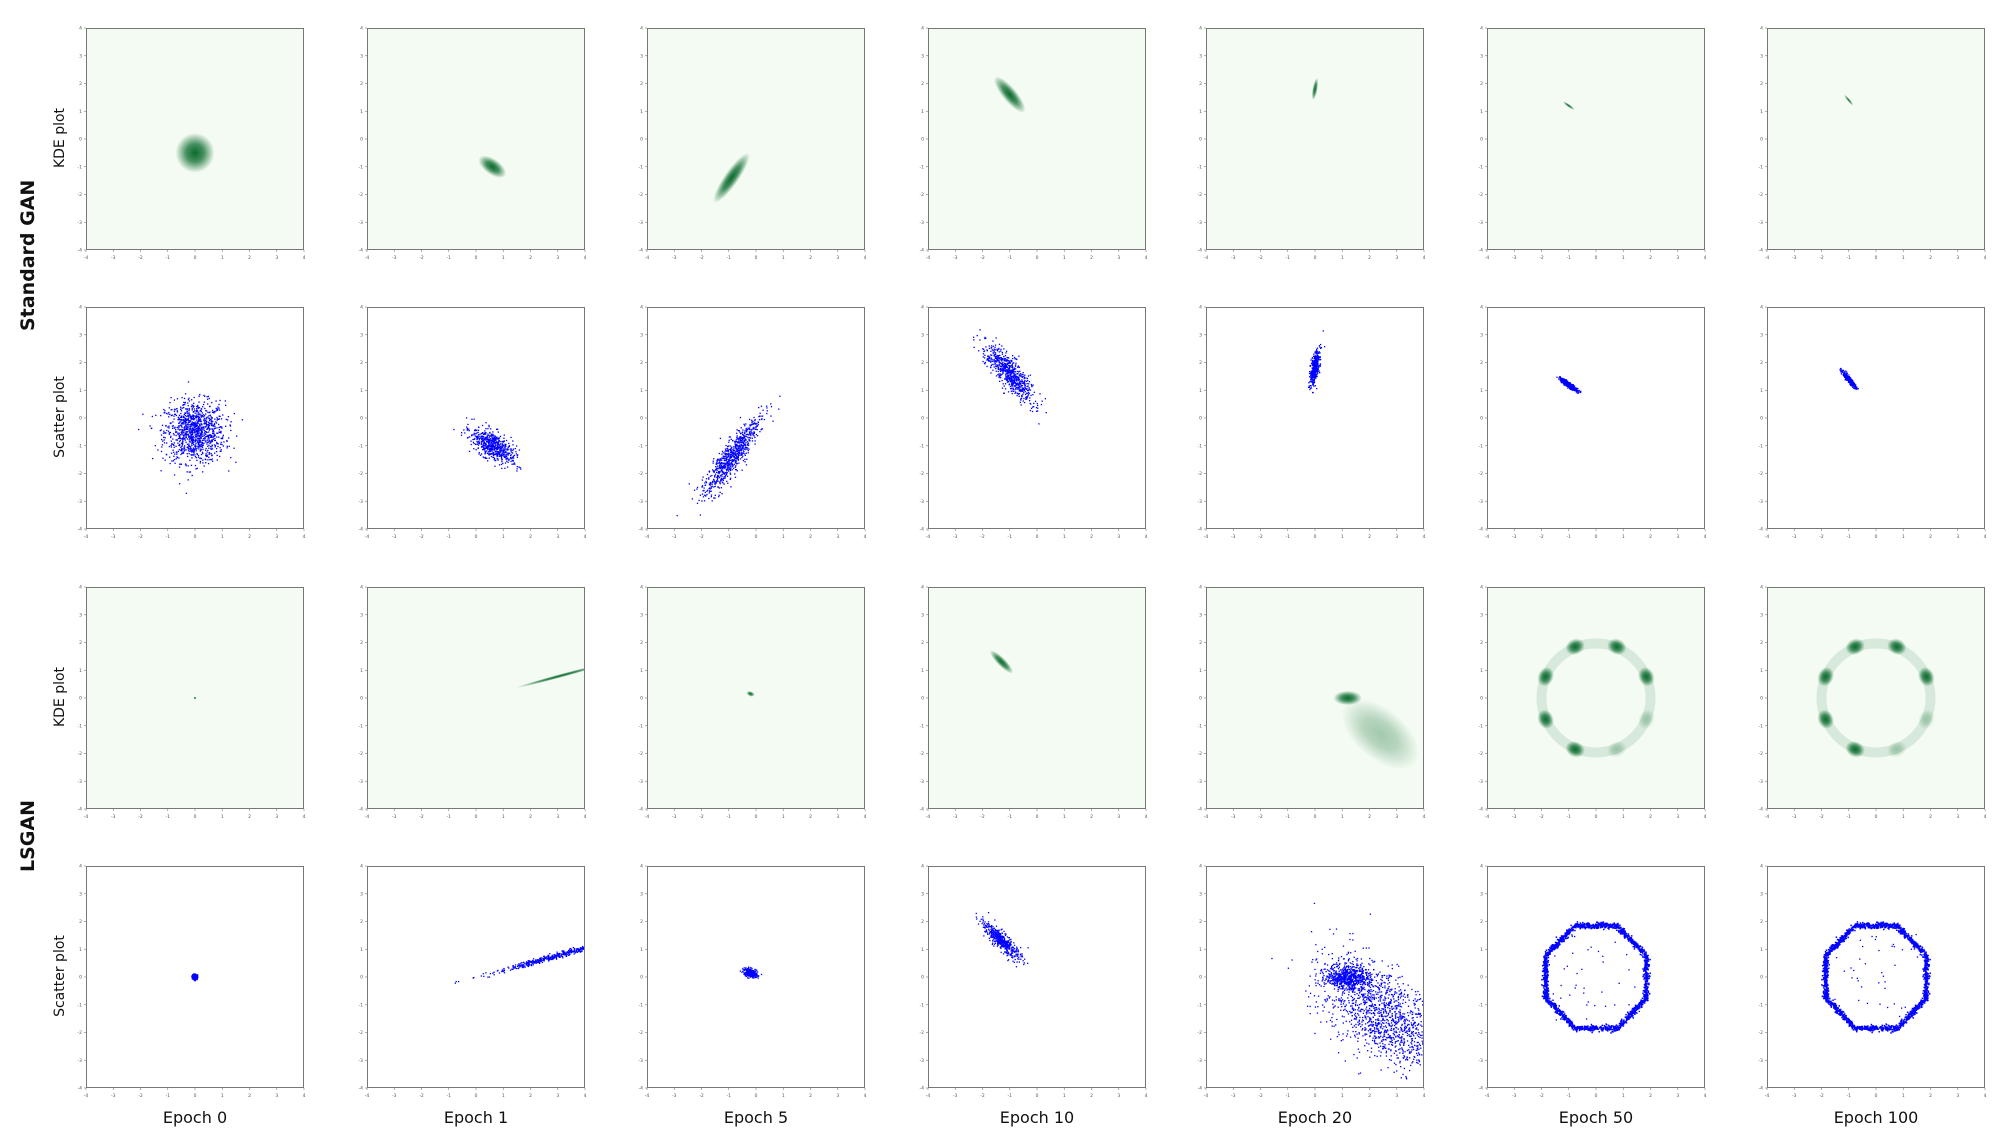 The width and height of the screenshot is (2000, 1130). I want to click on x-tick-label: 0, so click(1876, 537).